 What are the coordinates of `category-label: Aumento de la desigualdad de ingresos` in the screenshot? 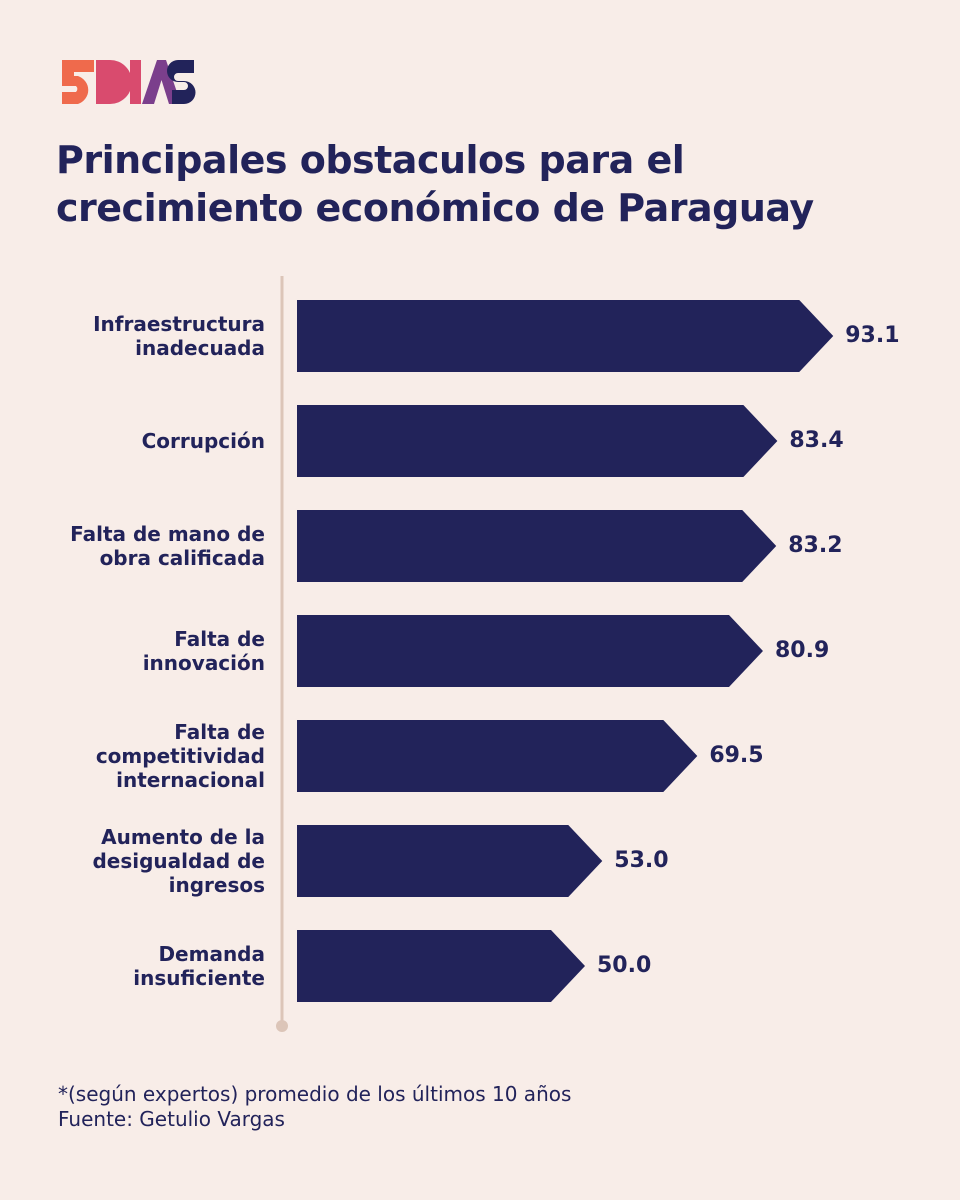 It's located at (178, 861).